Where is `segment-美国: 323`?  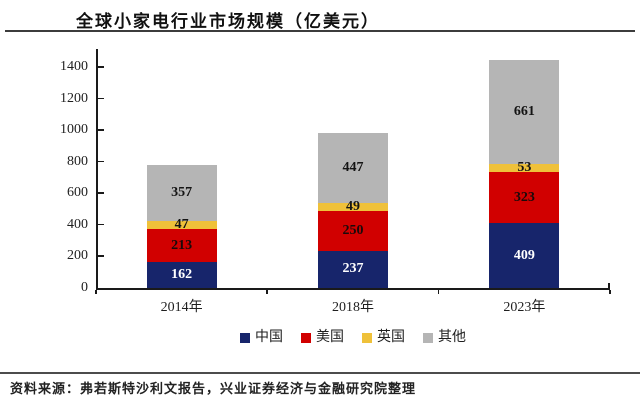 segment-美国: 323 is located at coordinates (524, 198).